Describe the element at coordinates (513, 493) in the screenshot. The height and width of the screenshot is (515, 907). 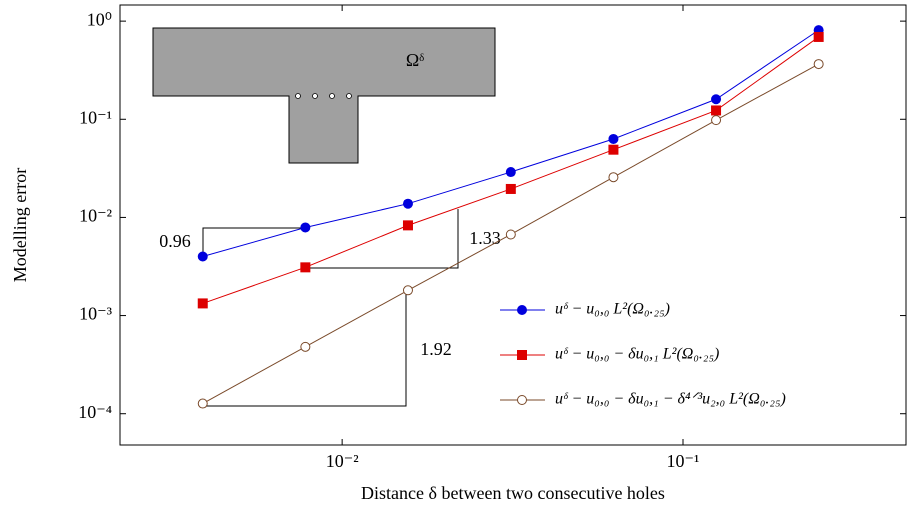
I see `x-axis-label: Distance δ between two consecutive holes` at that location.